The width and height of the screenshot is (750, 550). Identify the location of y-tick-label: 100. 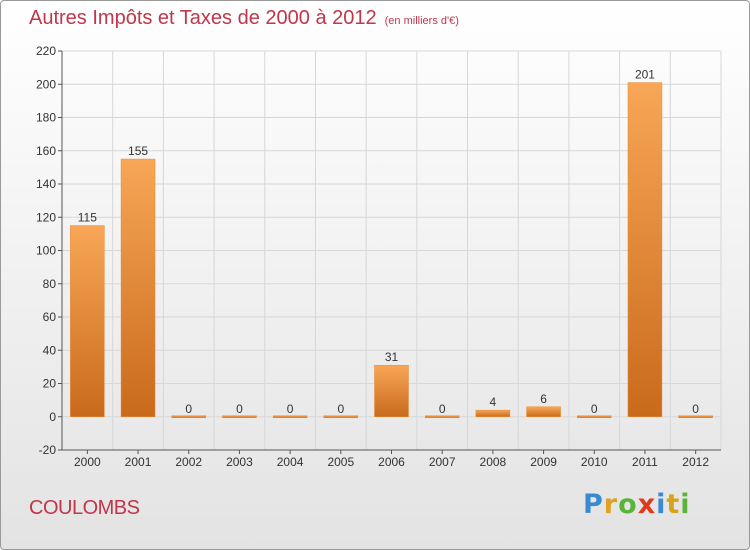
(46, 251).